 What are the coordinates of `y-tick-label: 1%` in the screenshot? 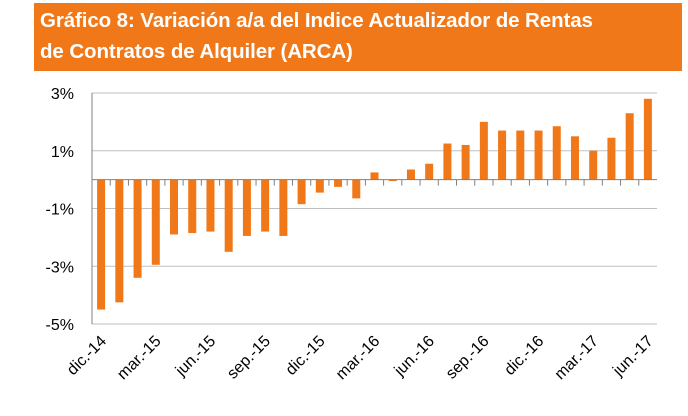 It's located at (62, 152).